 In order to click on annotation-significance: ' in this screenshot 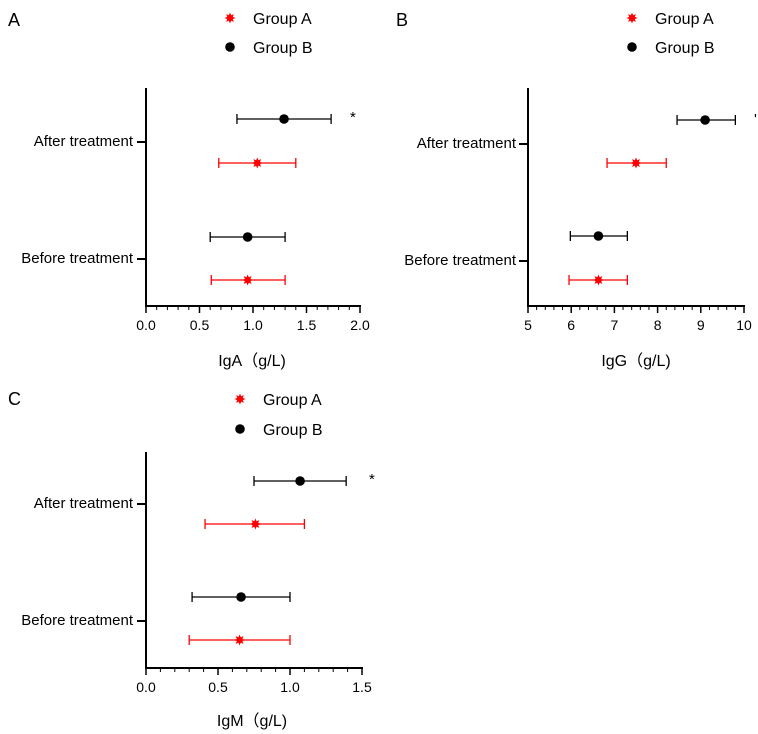, I will do `click(755, 119)`.